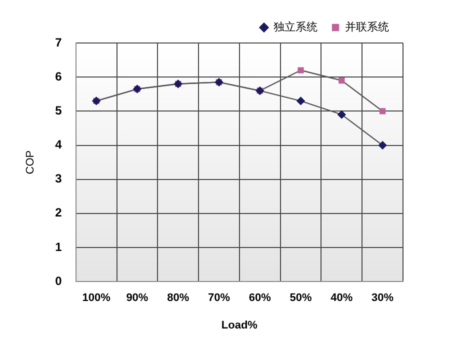 The height and width of the screenshot is (344, 458). What do you see at coordinates (58, 179) in the screenshot?
I see `y-tick-label: 3` at bounding box center [58, 179].